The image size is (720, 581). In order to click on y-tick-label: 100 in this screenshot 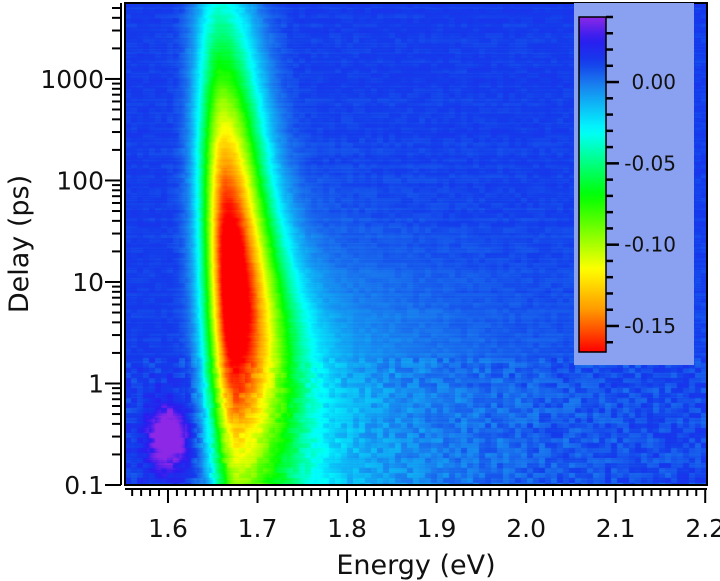, I will do `click(80, 180)`.